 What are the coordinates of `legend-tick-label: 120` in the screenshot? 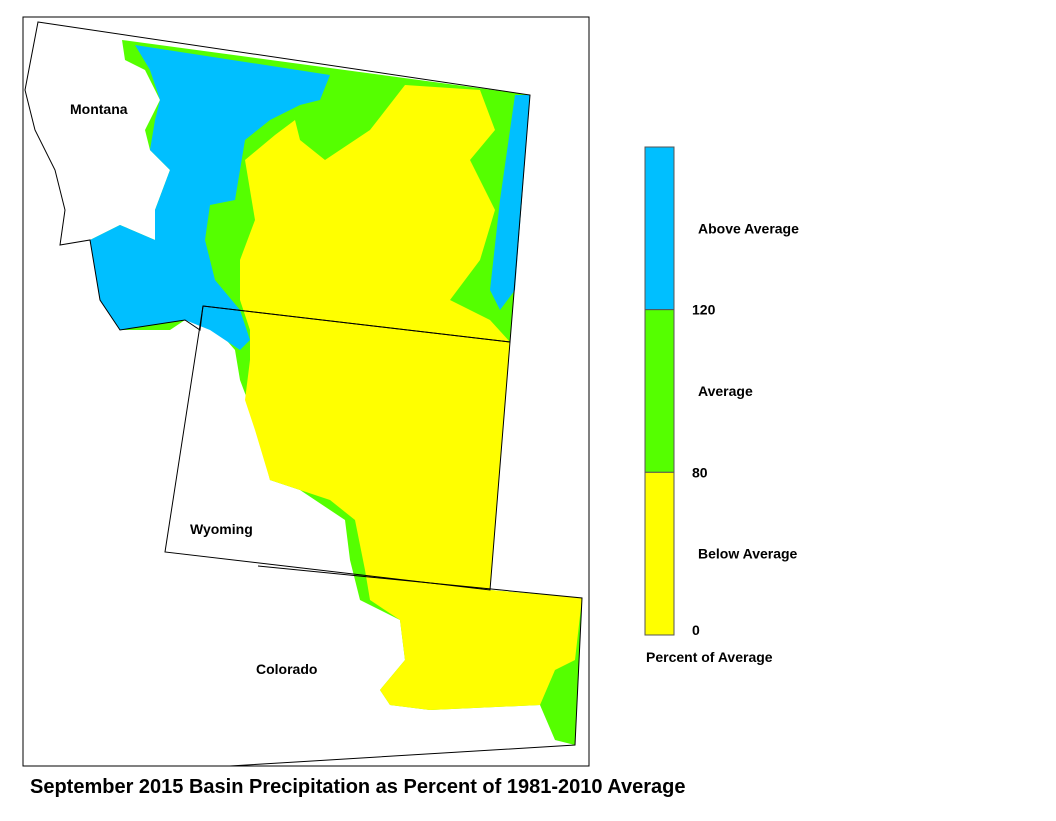 It's located at (704, 310).